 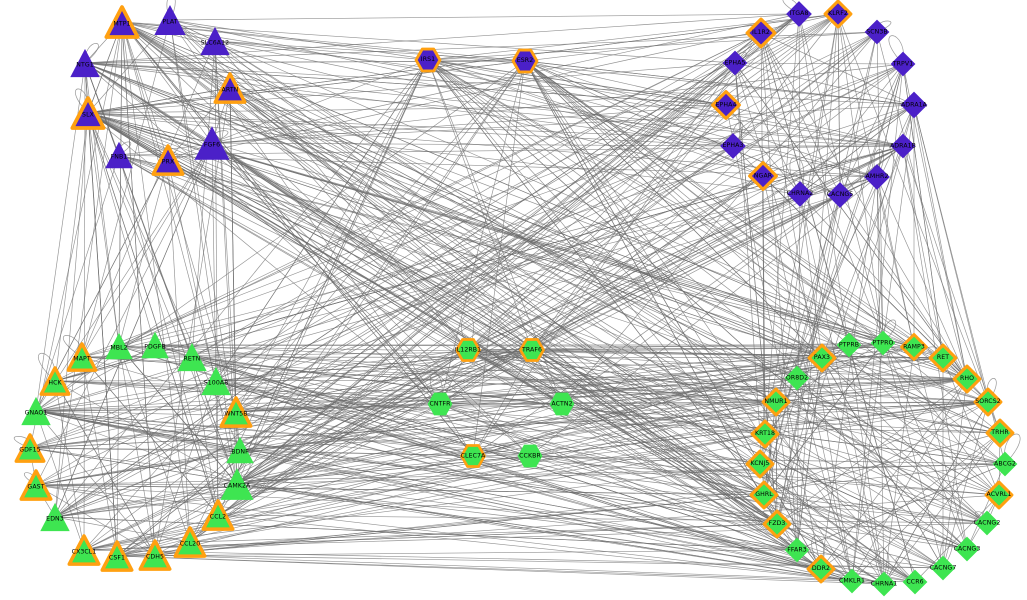 What do you see at coordinates (838, 14) in the screenshot?
I see `graph-node-klrf2: KLRF2` at bounding box center [838, 14].